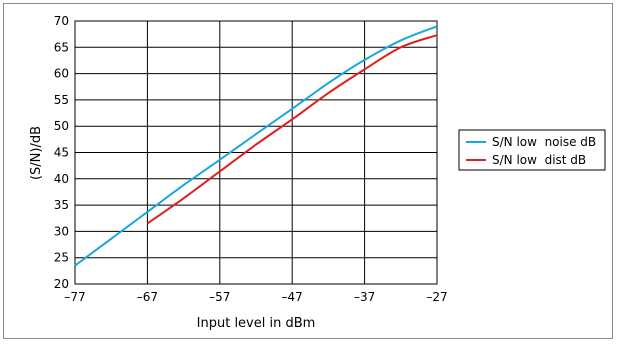 The width and height of the screenshot is (618, 344). Describe the element at coordinates (61, 126) in the screenshot. I see `y-tick-label: 50` at that location.